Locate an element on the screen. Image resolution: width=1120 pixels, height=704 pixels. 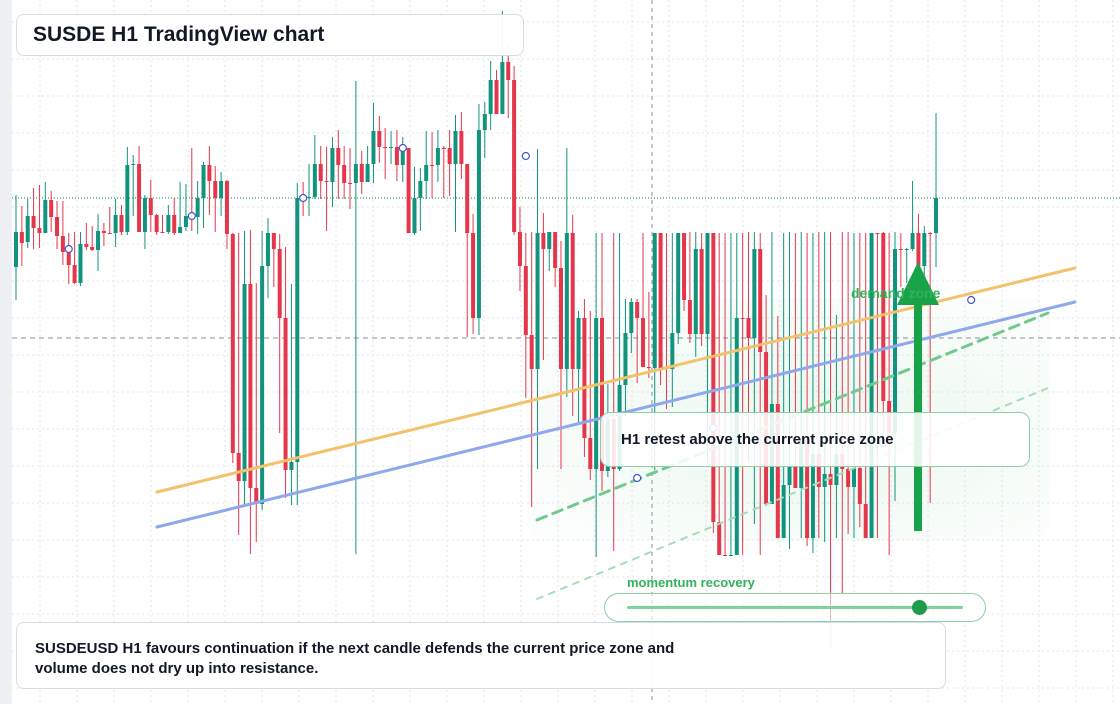
momentum-meter is located at coordinates (795, 607).